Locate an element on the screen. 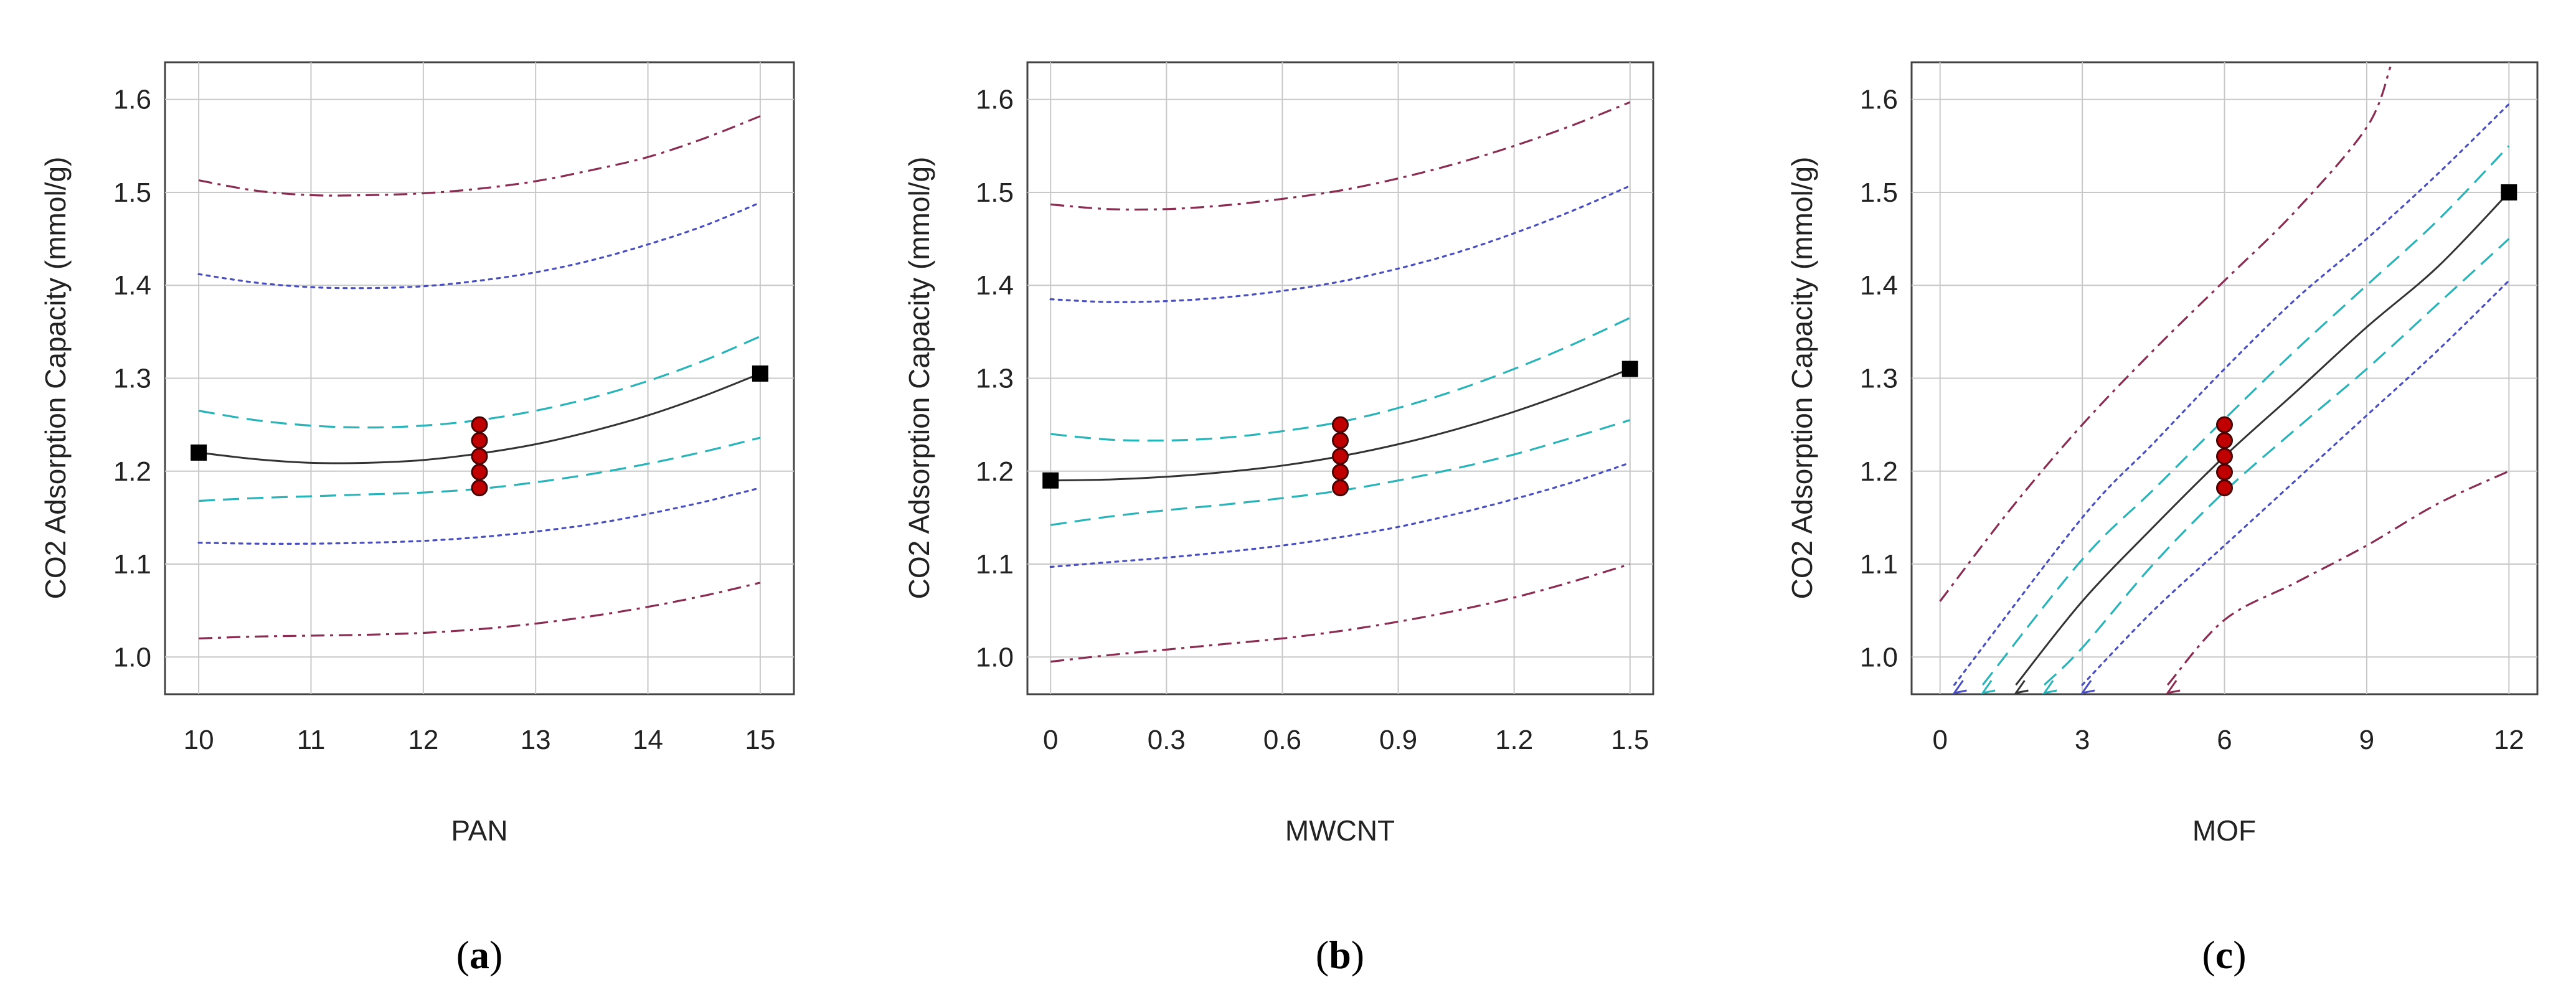  panel-letter-a: a is located at coordinates (479, 955).